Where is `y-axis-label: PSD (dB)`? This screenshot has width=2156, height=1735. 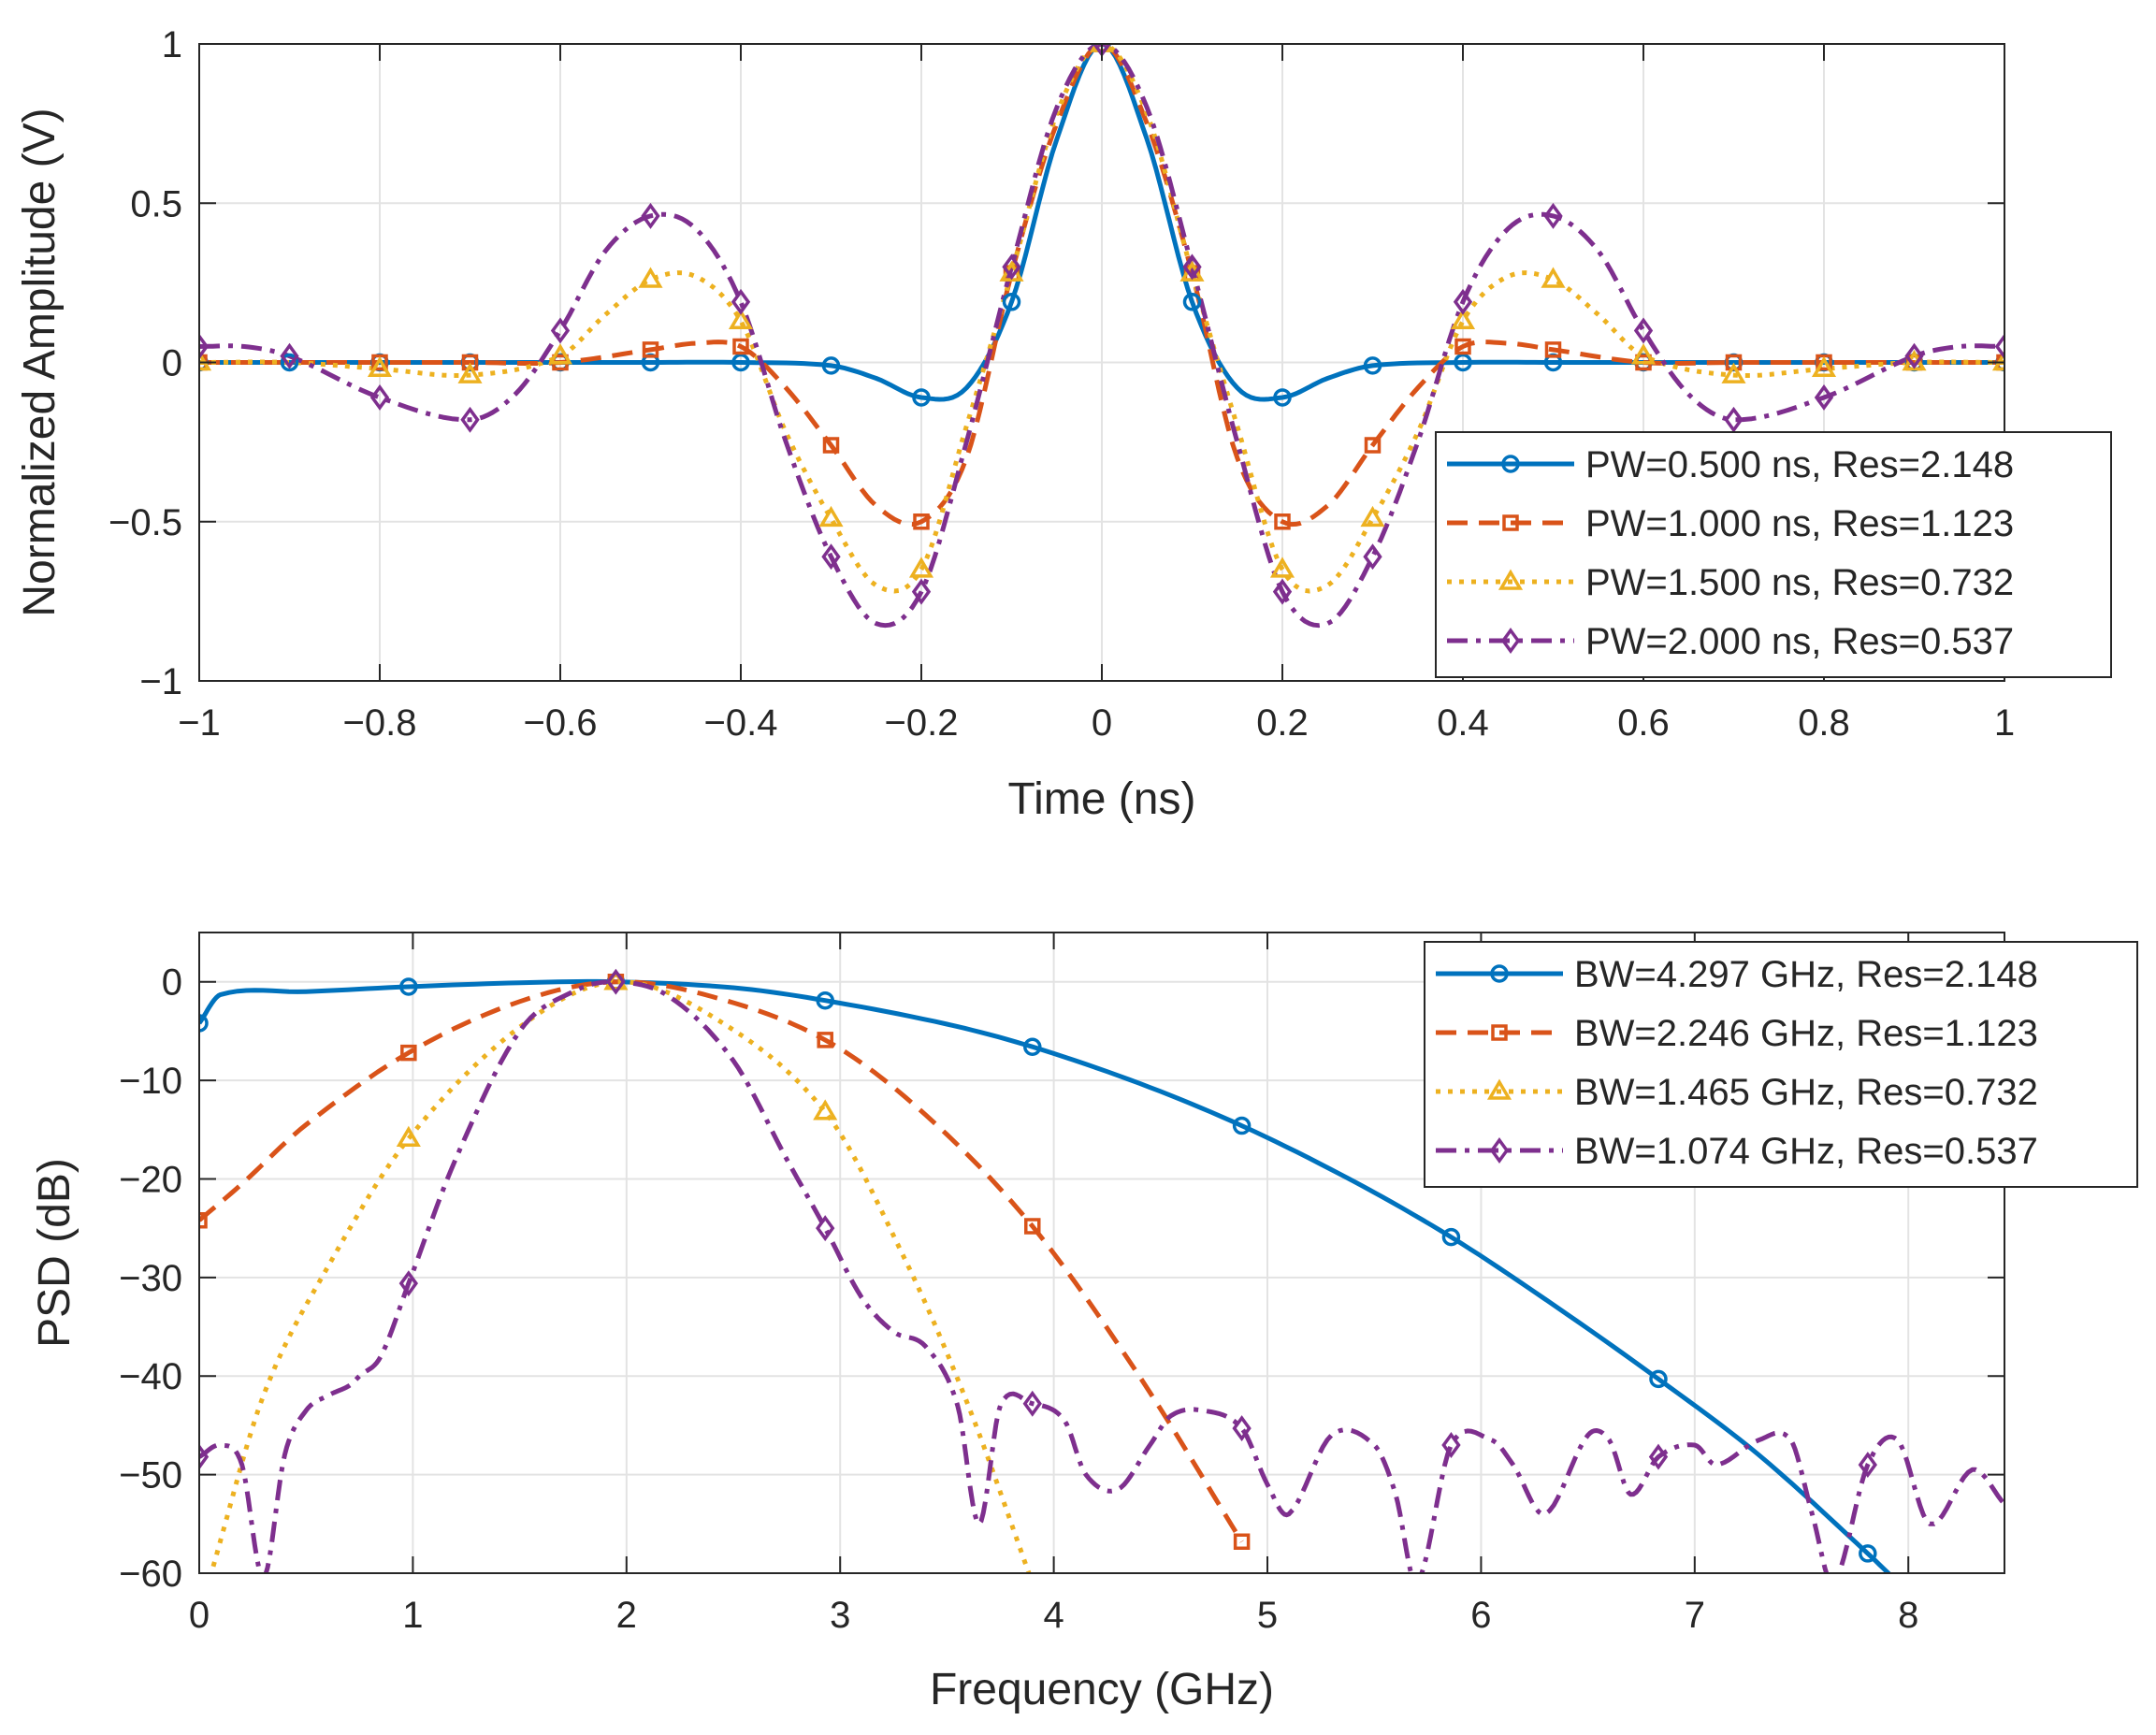 y-axis-label: PSD (dB) is located at coordinates (55, 1253).